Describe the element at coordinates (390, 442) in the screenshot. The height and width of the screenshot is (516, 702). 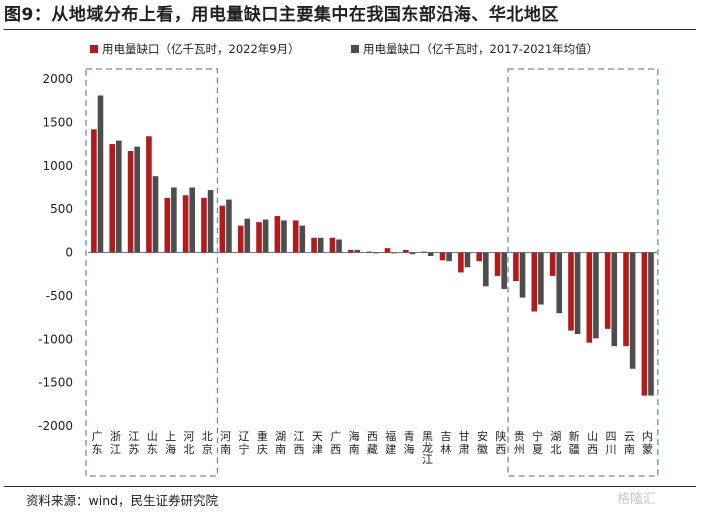
I see `x-category-label: 福建` at that location.